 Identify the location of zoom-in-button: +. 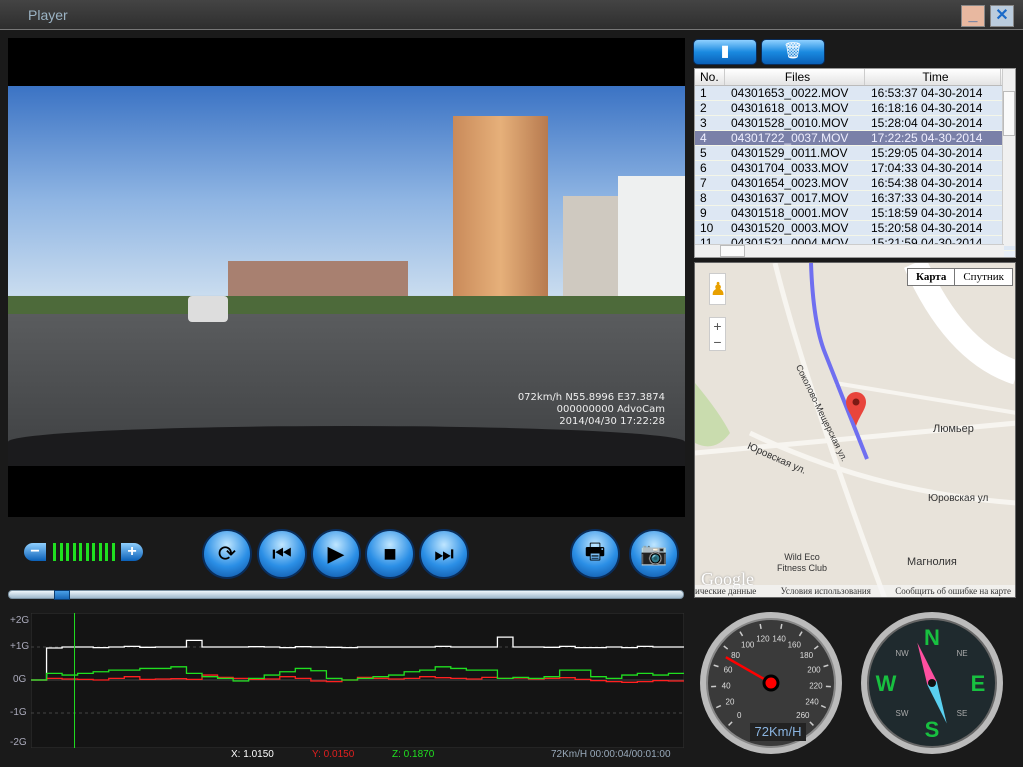
(717, 326).